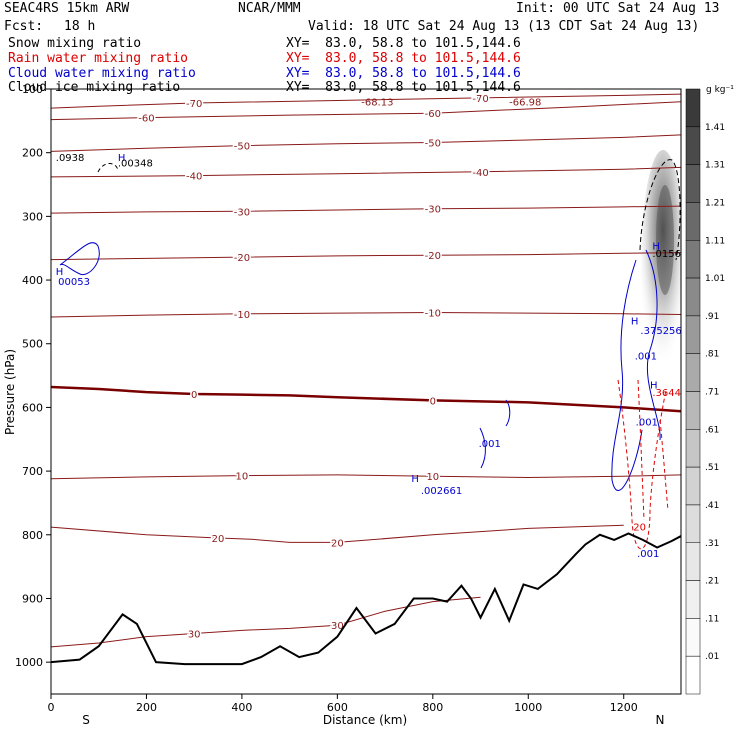  I want to click on contour-label: -50, so click(433, 143).